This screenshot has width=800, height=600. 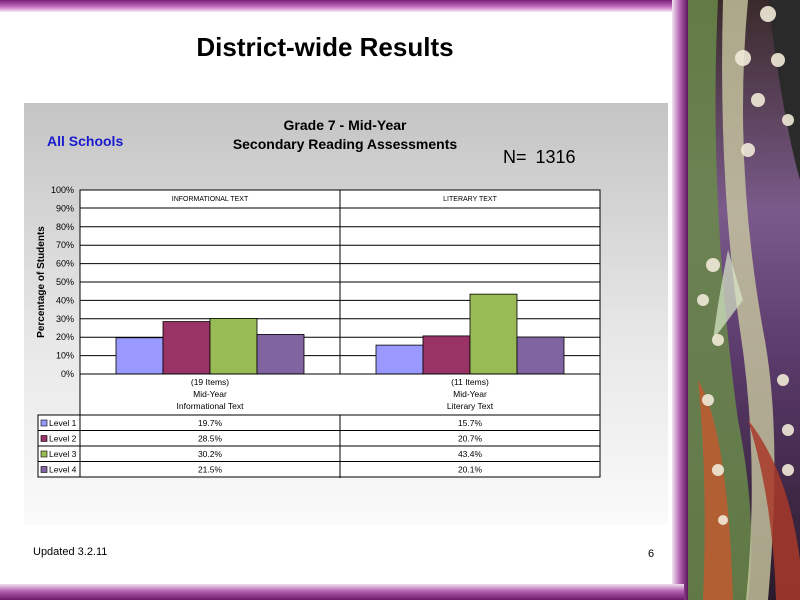 What do you see at coordinates (470, 423) in the screenshot?
I see `data-table-value: 15.7%` at bounding box center [470, 423].